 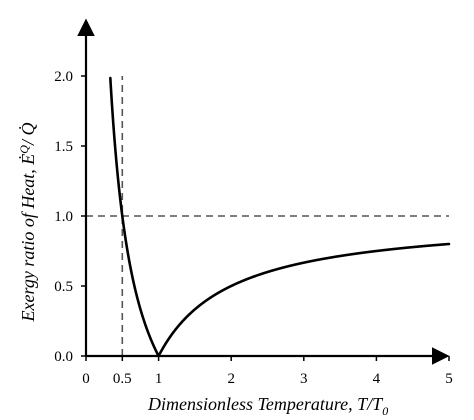 I want to click on x-tick-label: 1, so click(x=159, y=379).